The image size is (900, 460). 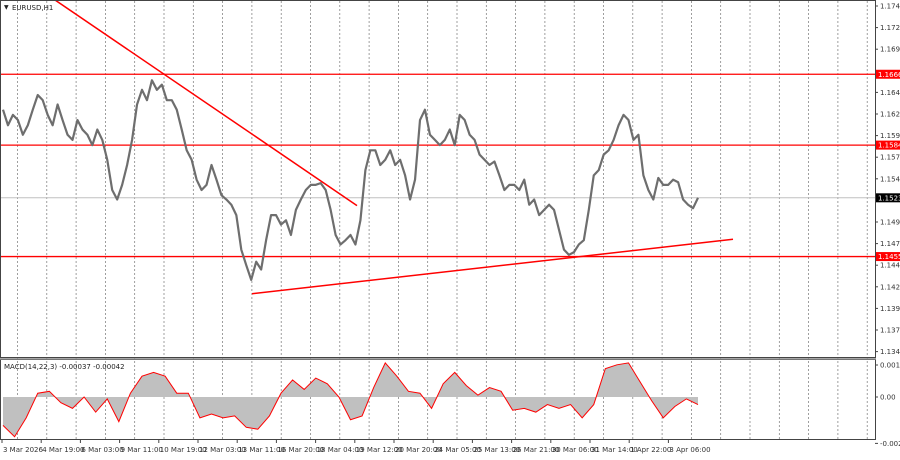 I want to click on price-tick-label: 1.1695, so click(x=890, y=50).